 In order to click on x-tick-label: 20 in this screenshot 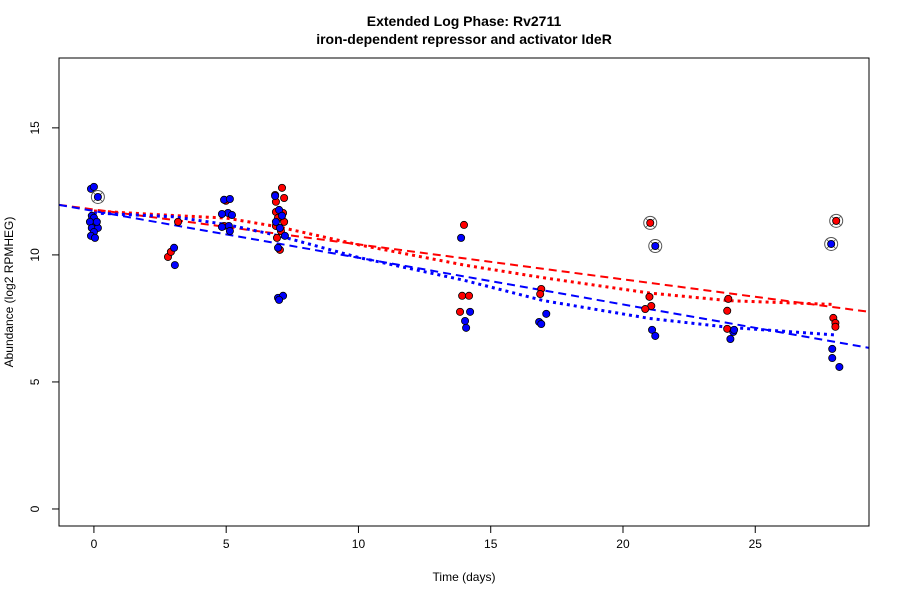, I will do `click(623, 544)`.